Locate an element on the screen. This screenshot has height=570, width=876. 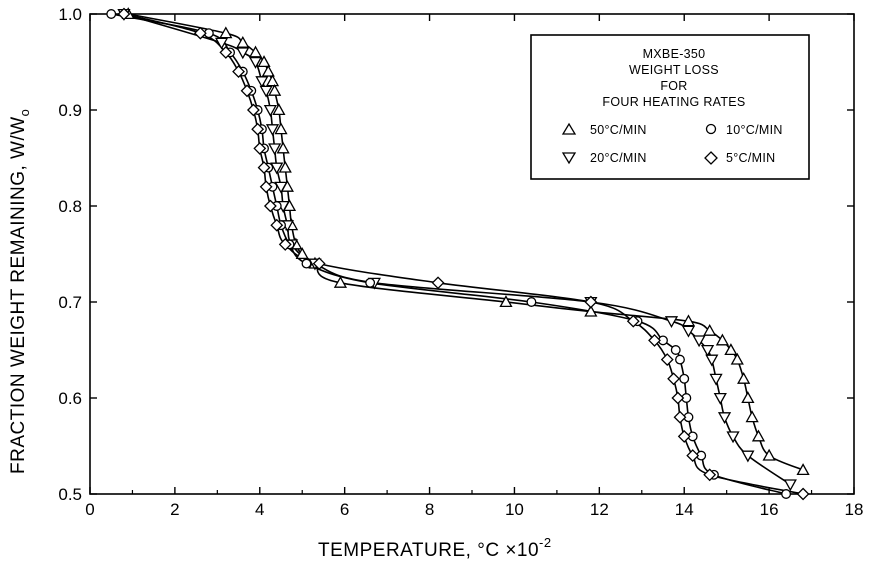
x-tick-label: 2 is located at coordinates (174, 509).